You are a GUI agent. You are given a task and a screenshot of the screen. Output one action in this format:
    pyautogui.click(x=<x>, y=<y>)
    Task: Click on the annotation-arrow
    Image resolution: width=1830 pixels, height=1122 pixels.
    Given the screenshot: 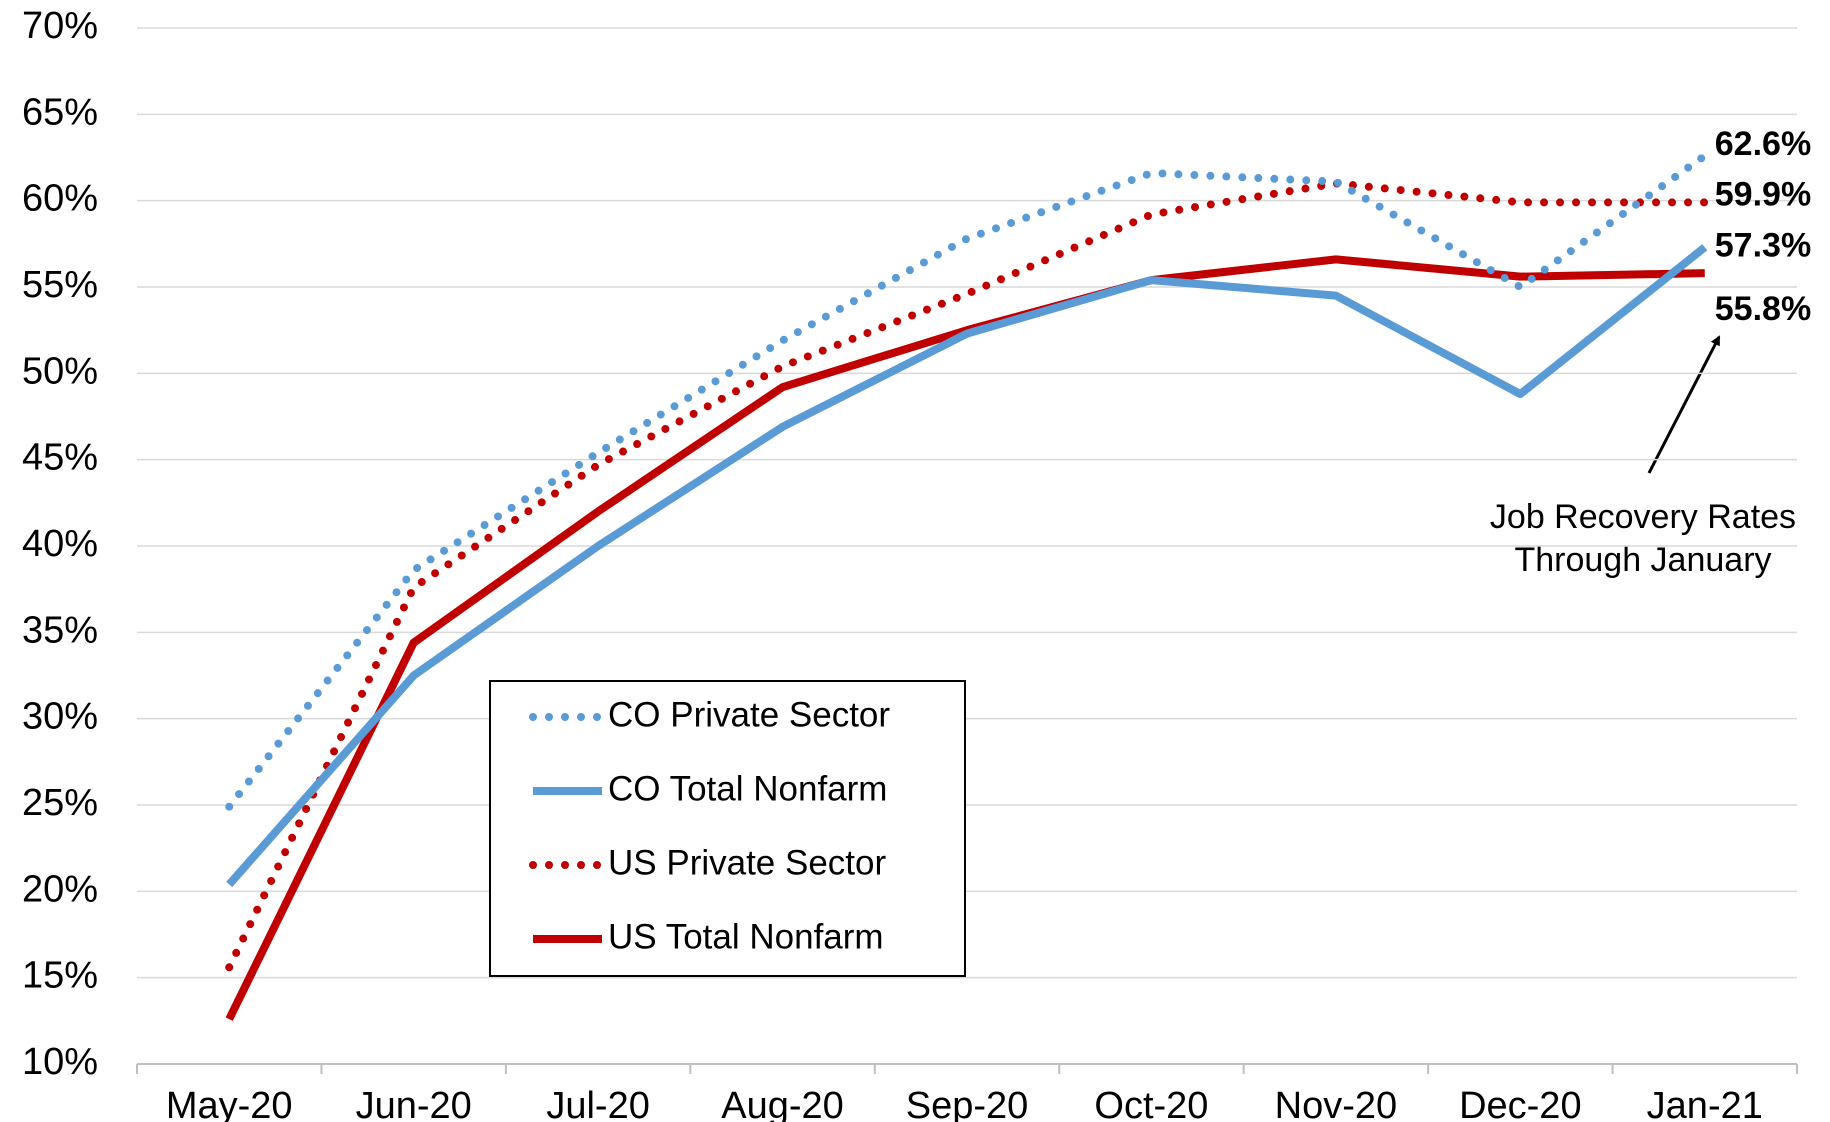 What is the action you would take?
    pyautogui.click(x=1684, y=404)
    